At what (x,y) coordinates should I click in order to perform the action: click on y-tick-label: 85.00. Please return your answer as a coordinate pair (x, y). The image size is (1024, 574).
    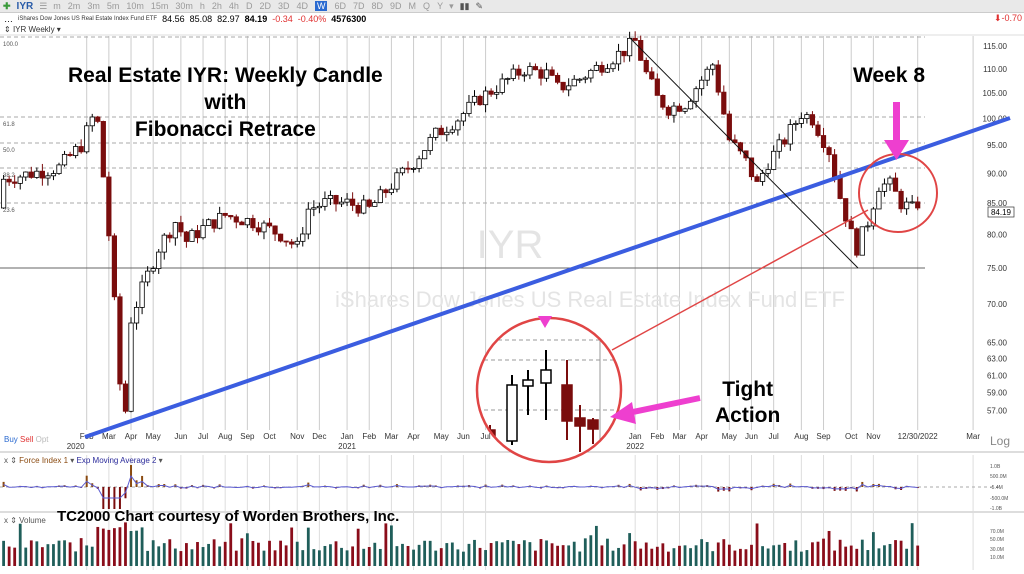
    Looking at the image, I should click on (997, 203).